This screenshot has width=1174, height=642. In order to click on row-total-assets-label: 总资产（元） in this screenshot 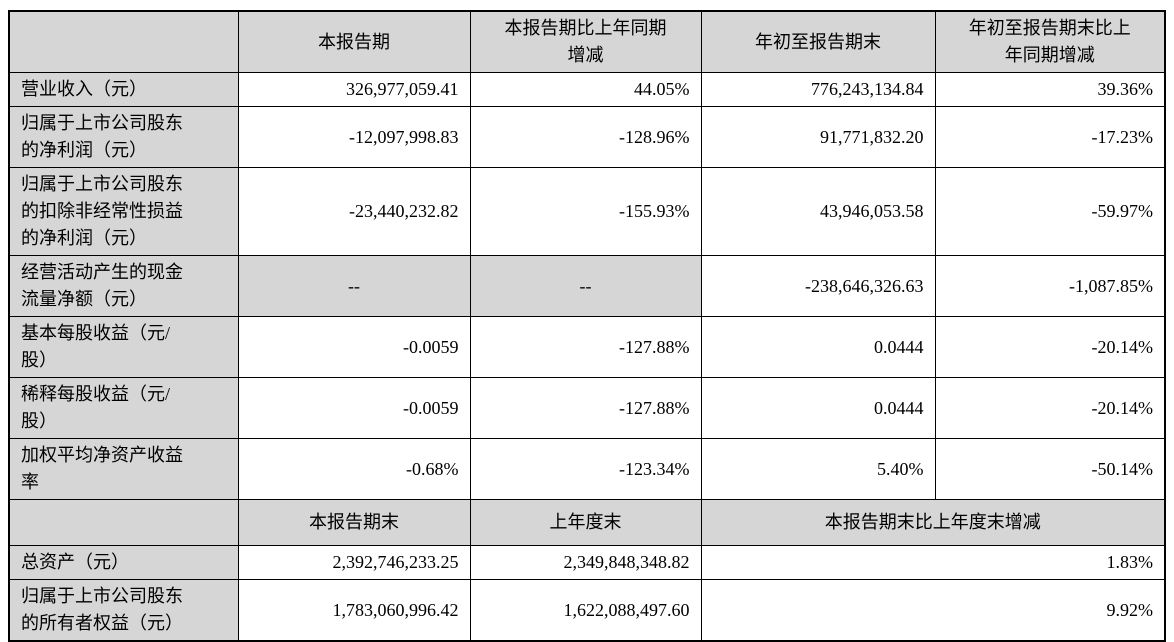, I will do `click(123, 562)`.